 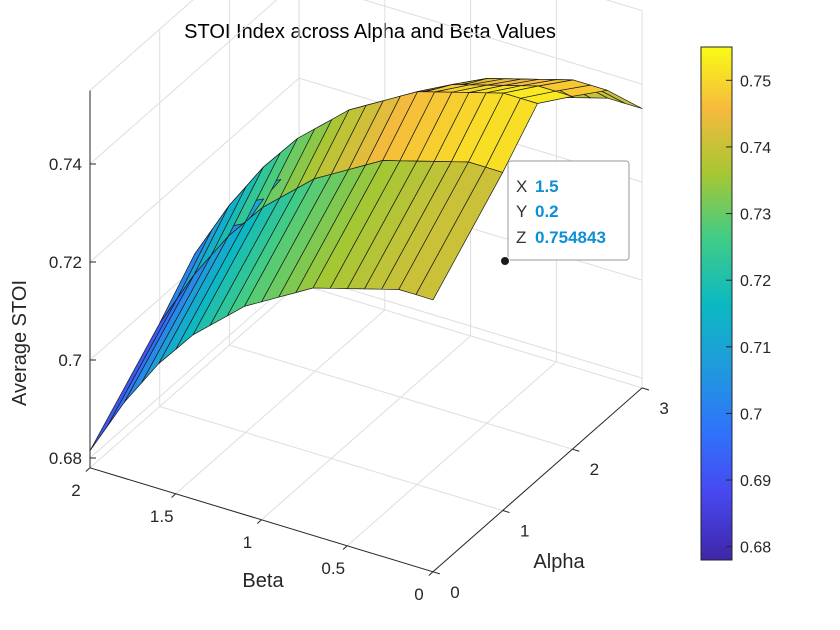 What do you see at coordinates (333, 568) in the screenshot?
I see `y-tick-label: 0.5` at bounding box center [333, 568].